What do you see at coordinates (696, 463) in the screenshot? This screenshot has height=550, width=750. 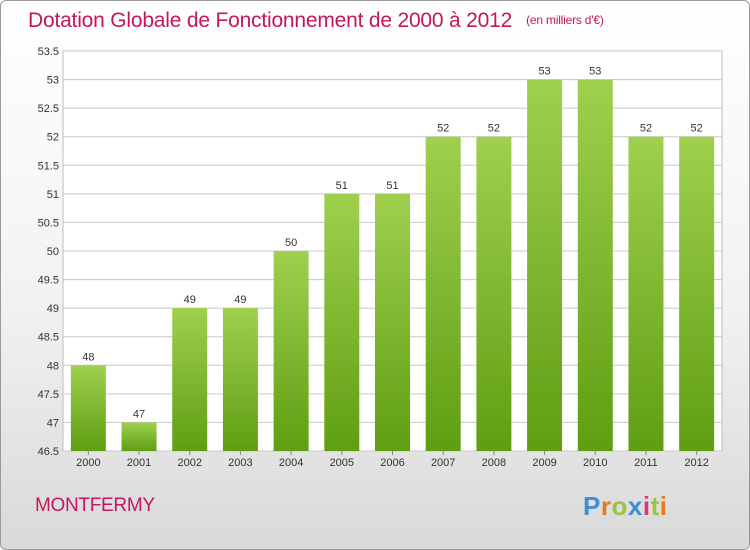 I see `x-tick-label: 2012` at bounding box center [696, 463].